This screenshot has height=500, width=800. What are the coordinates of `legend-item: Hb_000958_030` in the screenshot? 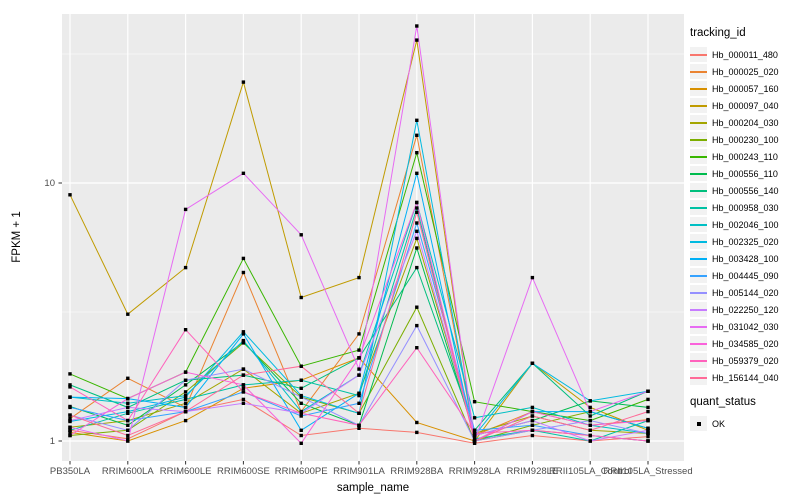 It's located at (745, 207).